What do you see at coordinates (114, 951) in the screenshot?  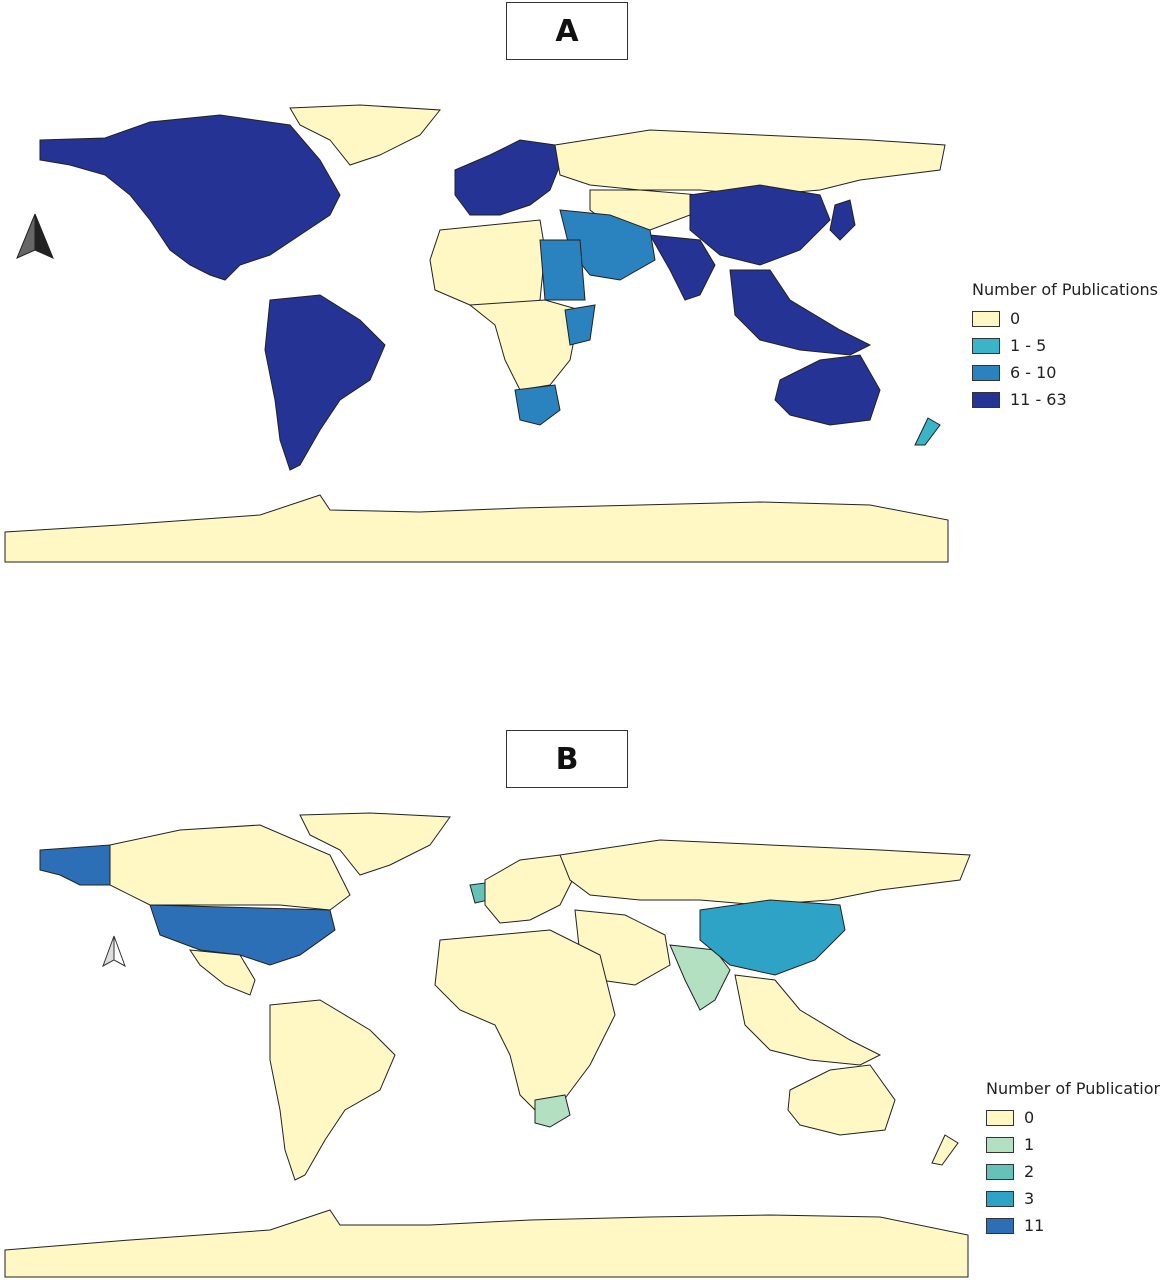 I see `north-arrow-icon-b` at bounding box center [114, 951].